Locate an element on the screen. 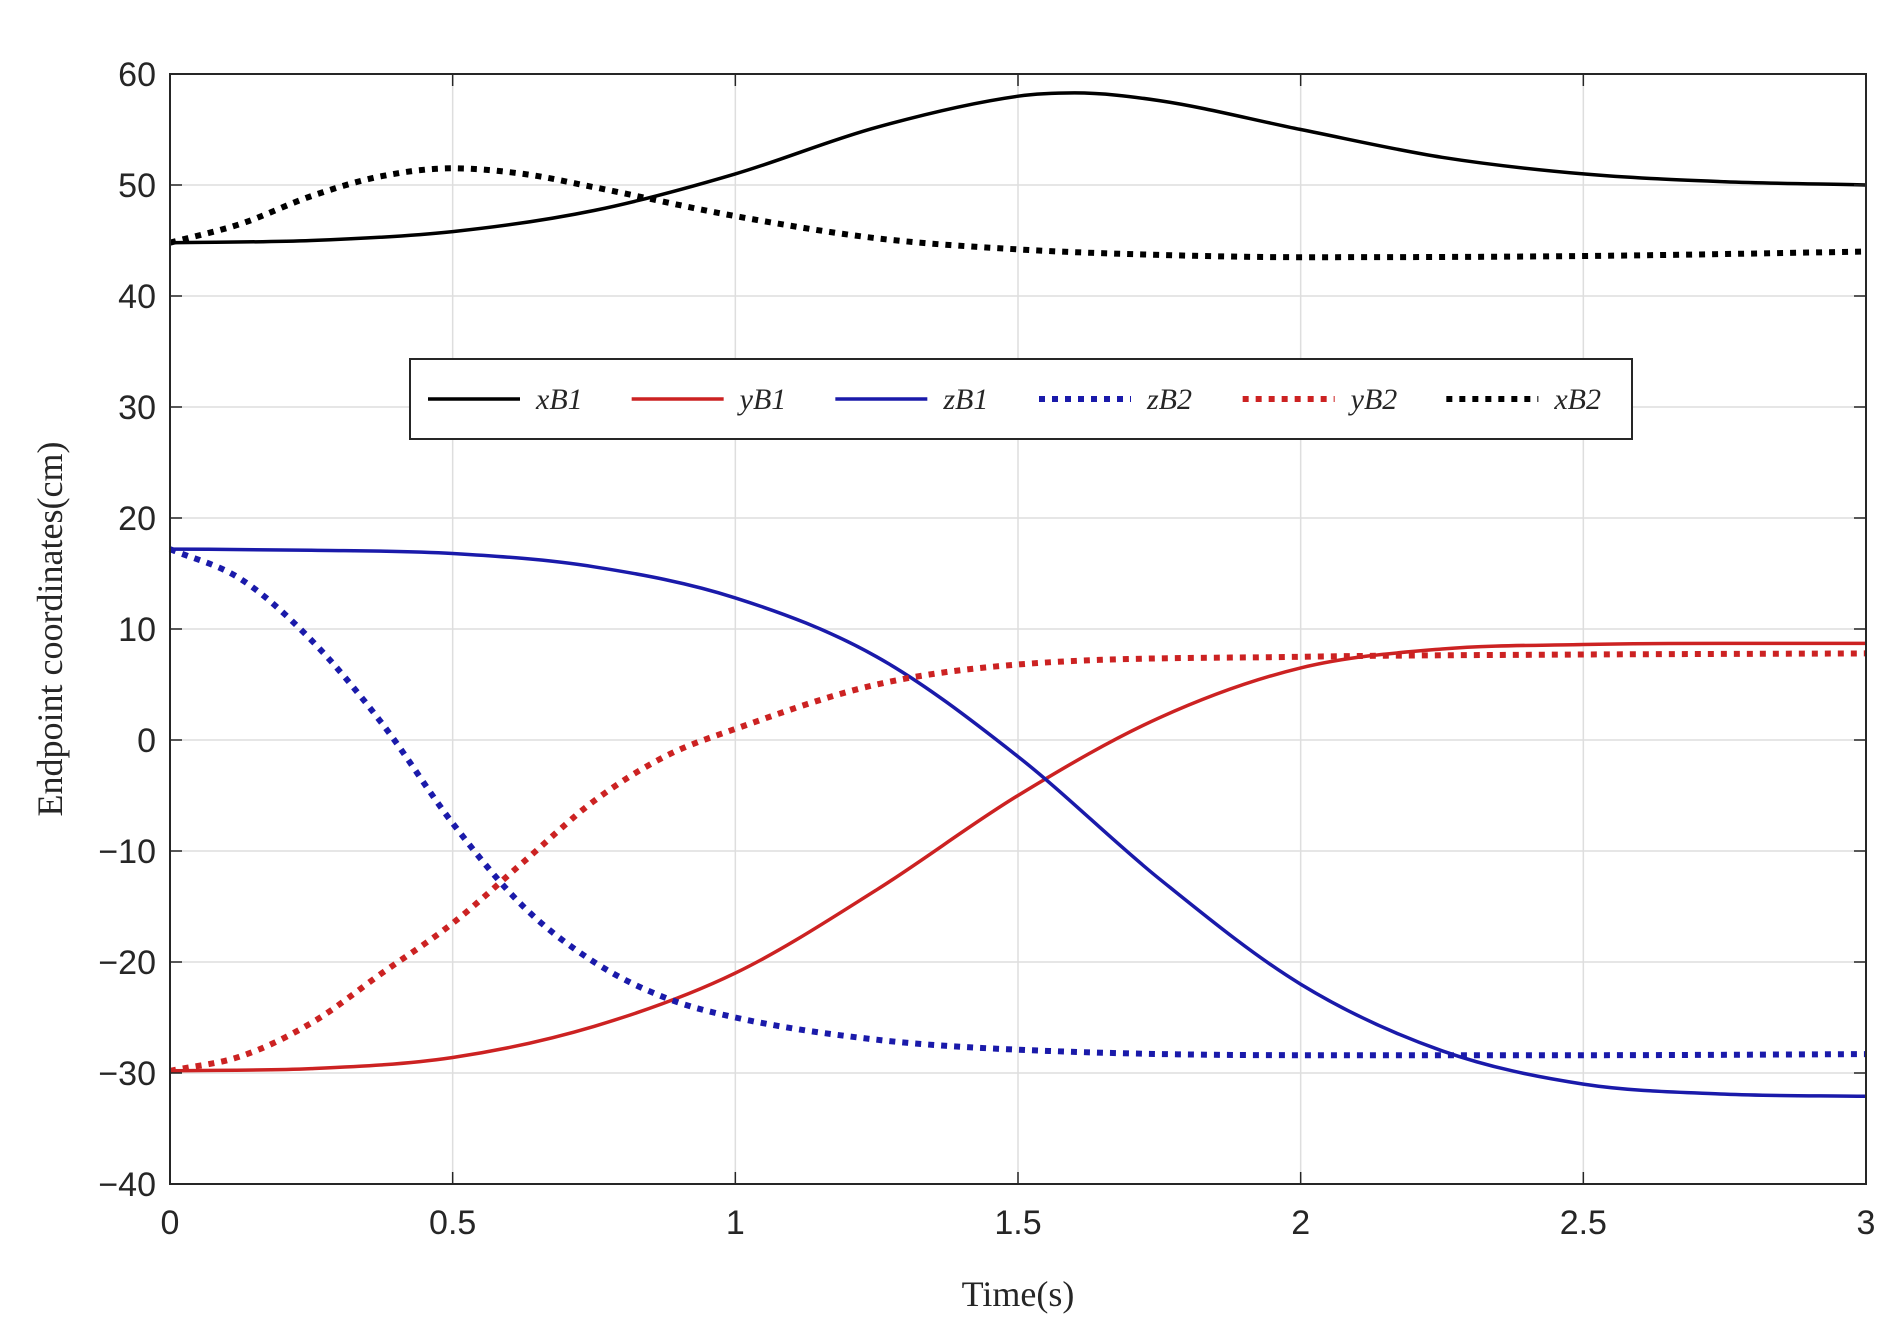 Image resolution: width=1902 pixels, height=1331 pixels. legend-label-yB2: yB2 is located at coordinates (1373, 399).